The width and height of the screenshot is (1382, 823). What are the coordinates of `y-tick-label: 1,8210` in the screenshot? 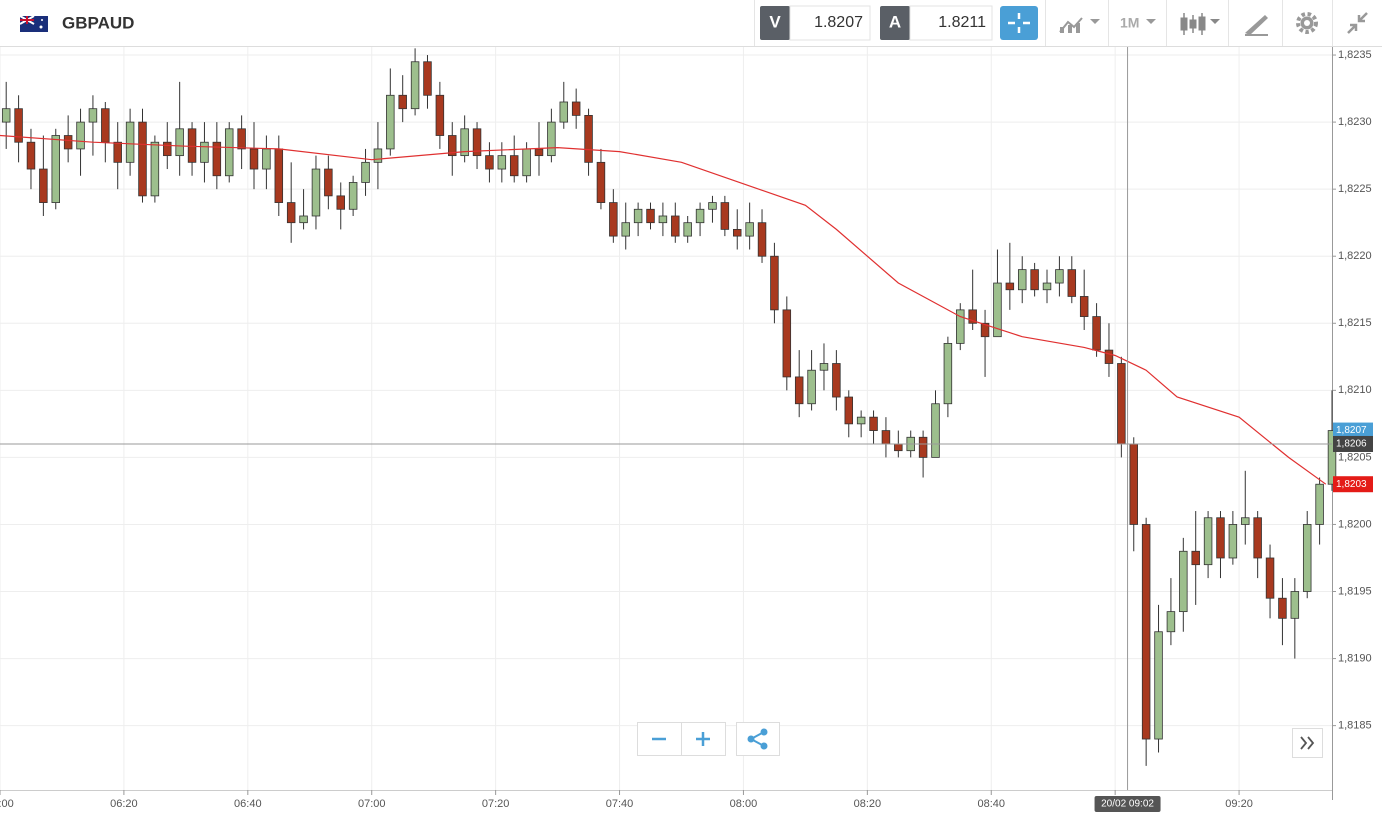 It's located at (1355, 390).